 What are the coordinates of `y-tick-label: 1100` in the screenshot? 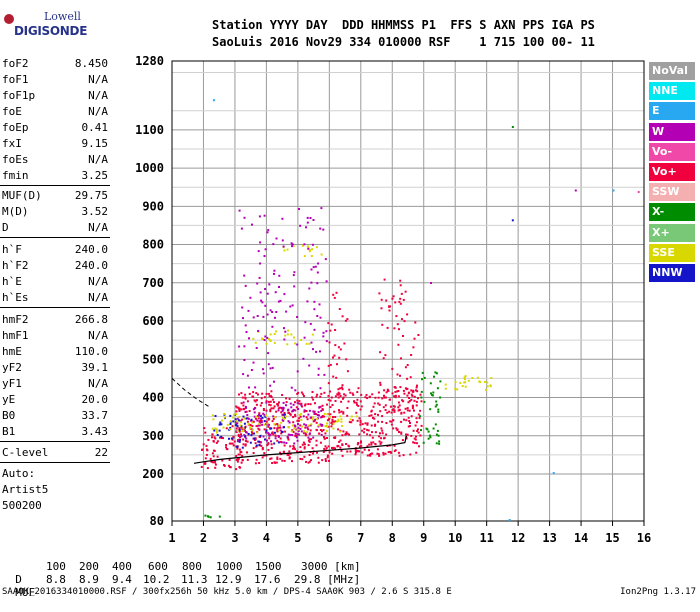 It's located at (149, 130).